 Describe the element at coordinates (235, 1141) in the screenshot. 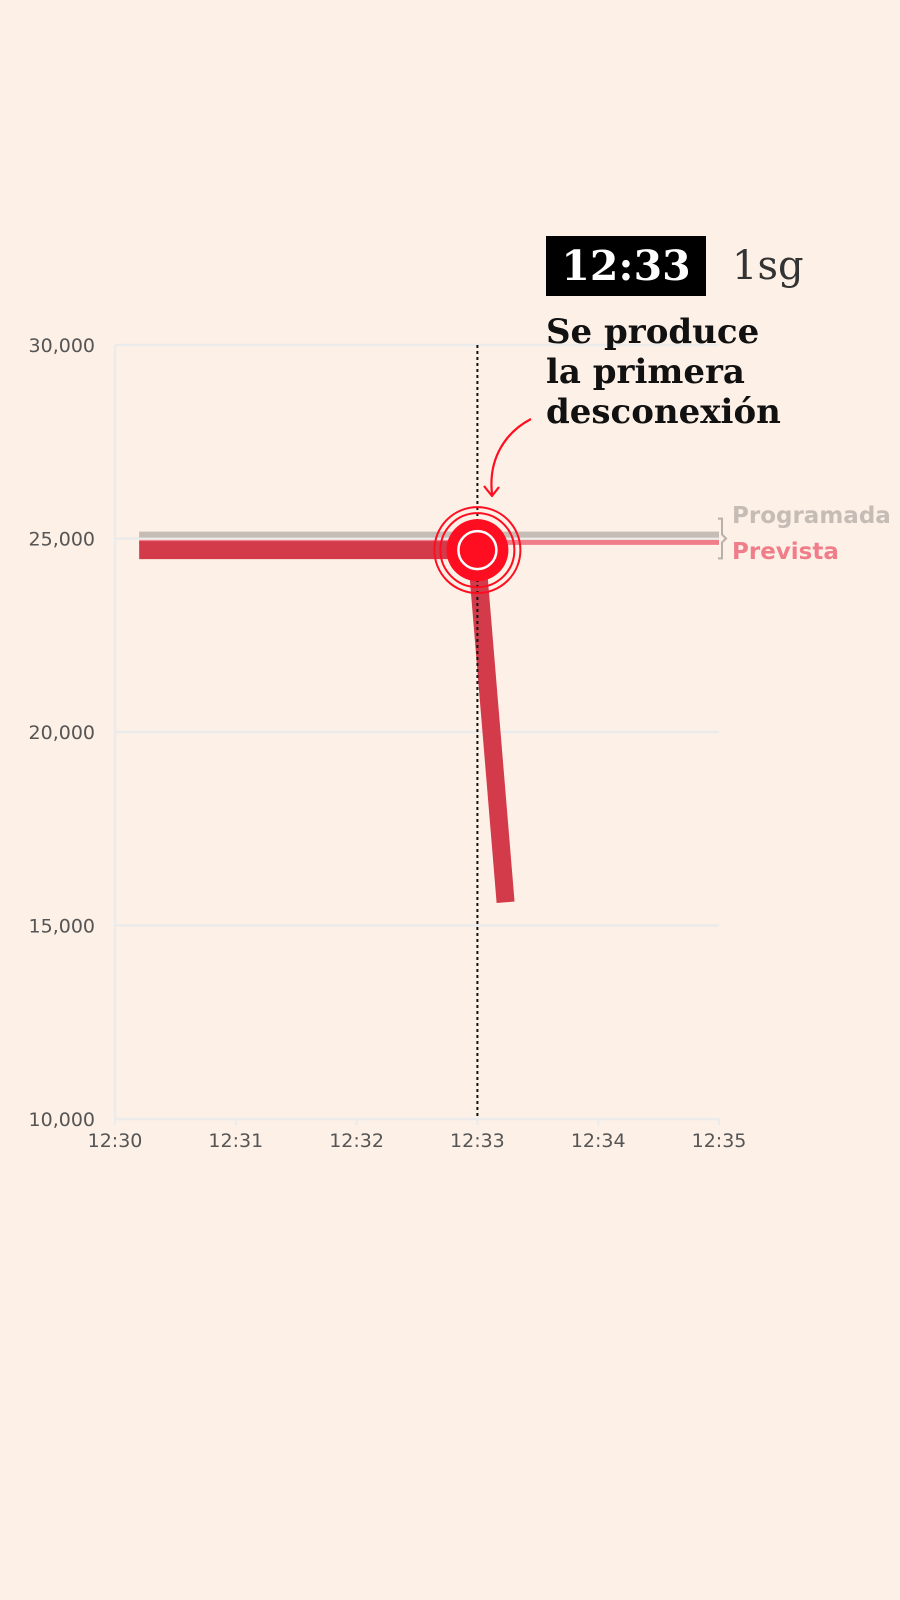

I see `x-tick-label: 12:31` at that location.